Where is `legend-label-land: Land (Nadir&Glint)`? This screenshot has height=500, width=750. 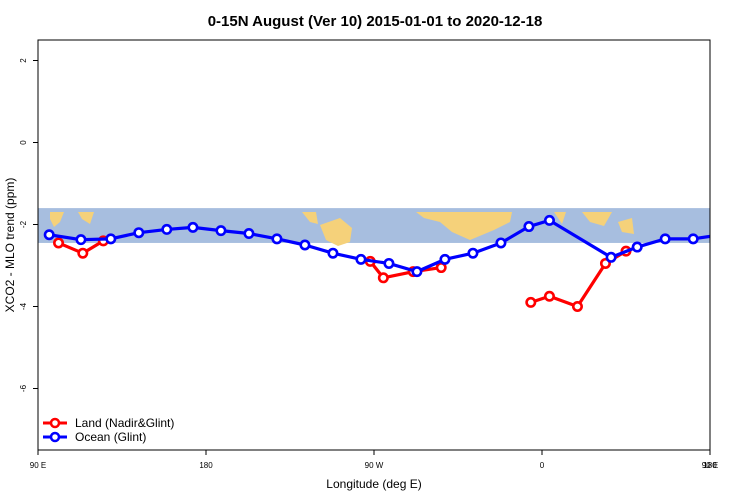 legend-label-land: Land (Nadir&Glint) is located at coordinates (124, 423).